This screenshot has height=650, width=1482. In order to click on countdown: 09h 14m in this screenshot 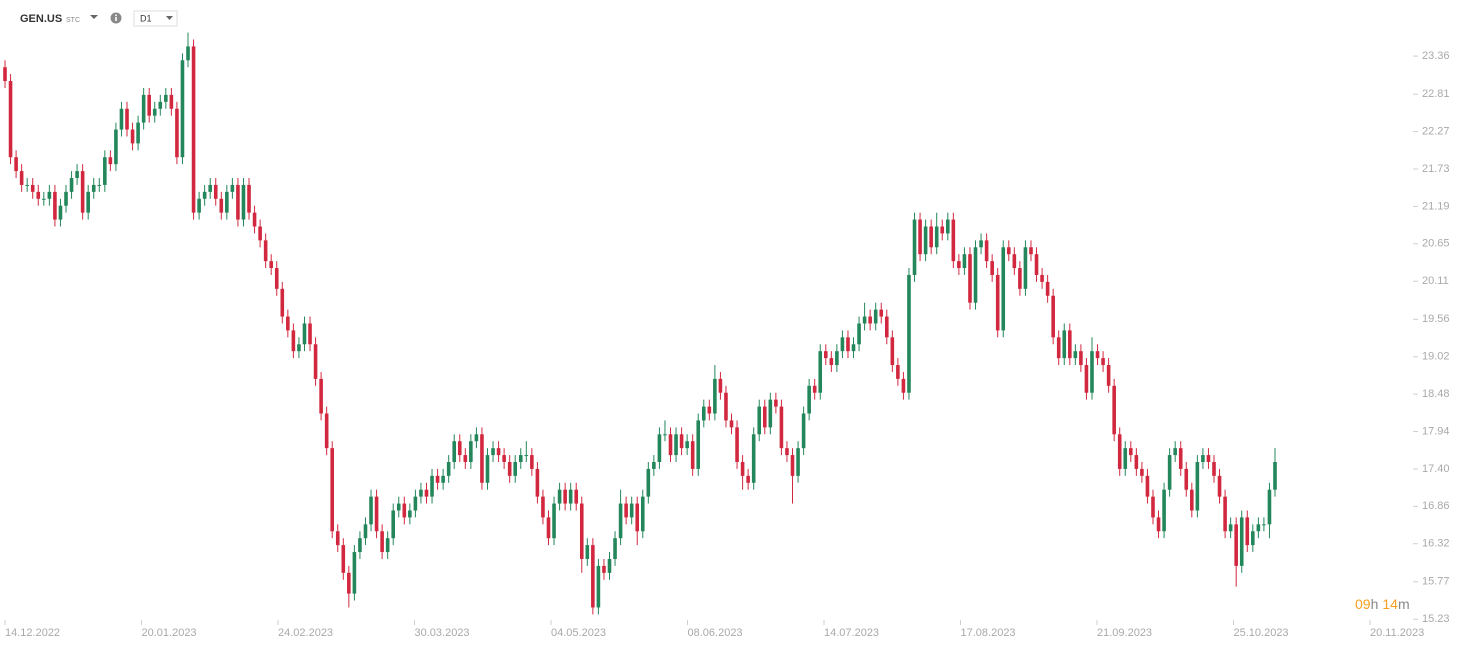, I will do `click(1382, 604)`.